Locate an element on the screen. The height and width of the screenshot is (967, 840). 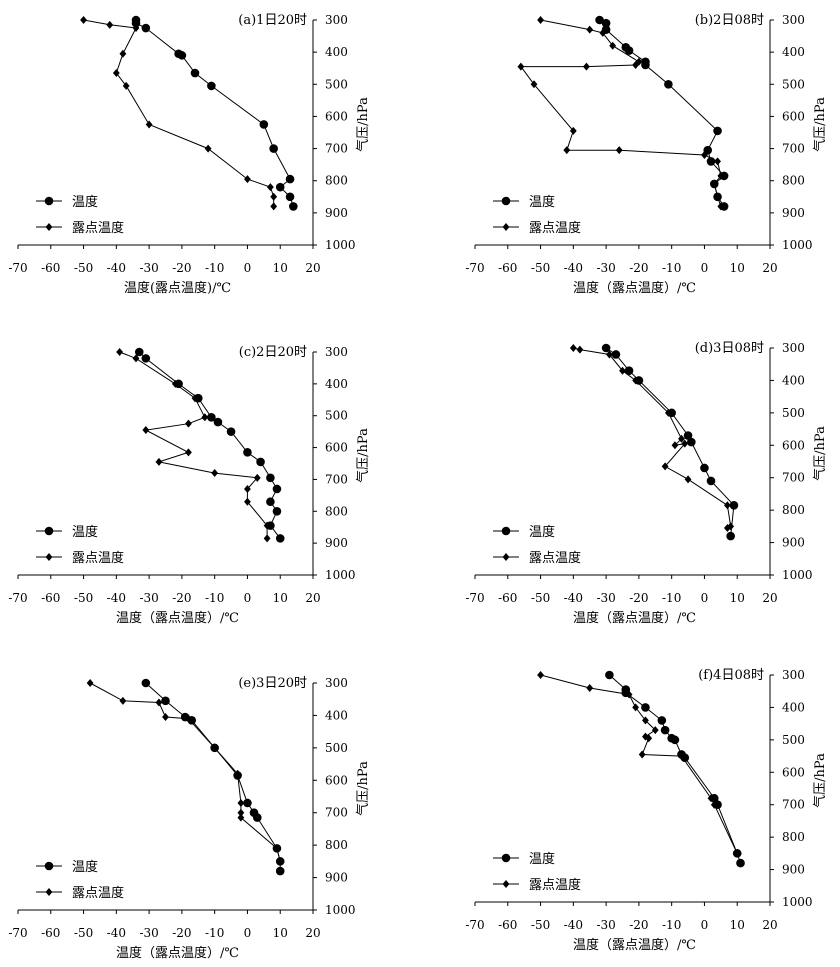
y-tick-label: 400 is located at coordinates (793, 707).